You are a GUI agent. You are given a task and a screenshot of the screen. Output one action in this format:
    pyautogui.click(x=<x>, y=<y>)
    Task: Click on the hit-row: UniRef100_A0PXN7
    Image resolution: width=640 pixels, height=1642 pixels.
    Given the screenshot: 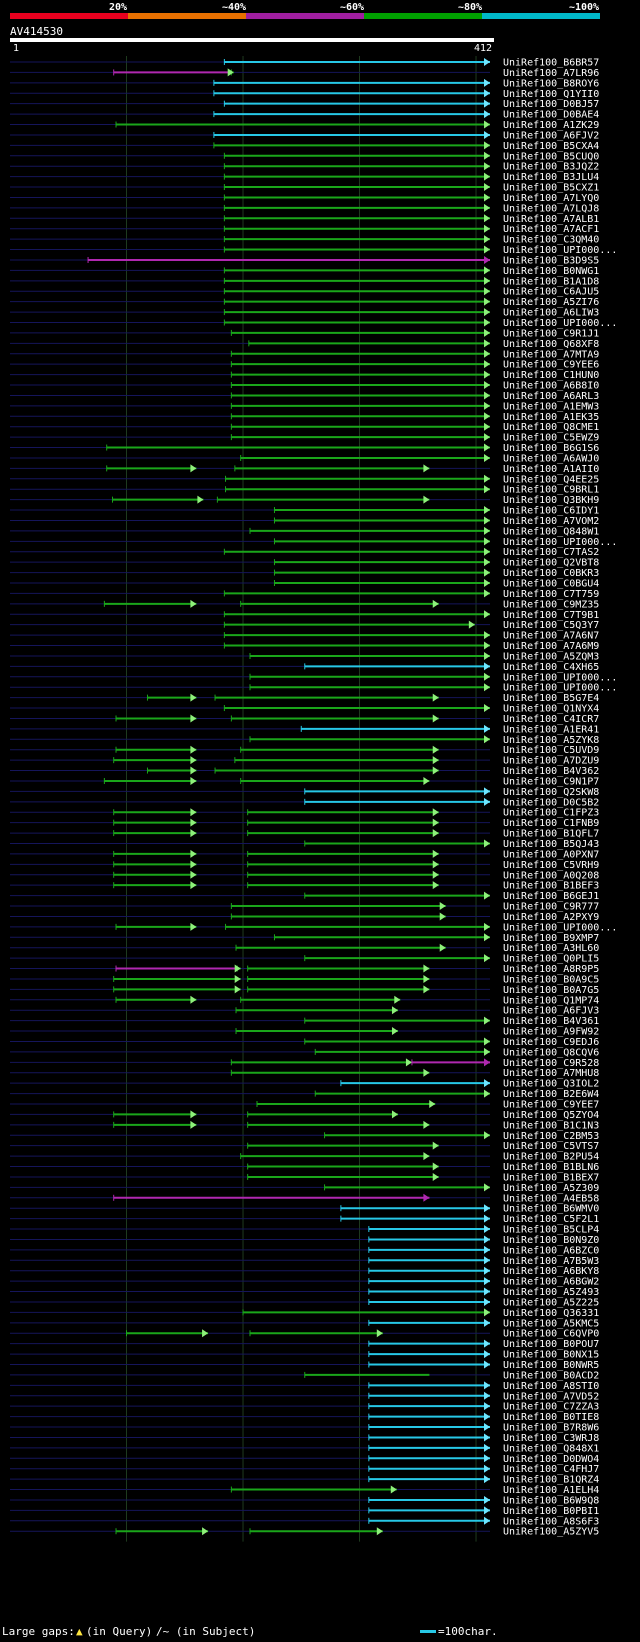 What is the action you would take?
    pyautogui.click(x=356, y=854)
    